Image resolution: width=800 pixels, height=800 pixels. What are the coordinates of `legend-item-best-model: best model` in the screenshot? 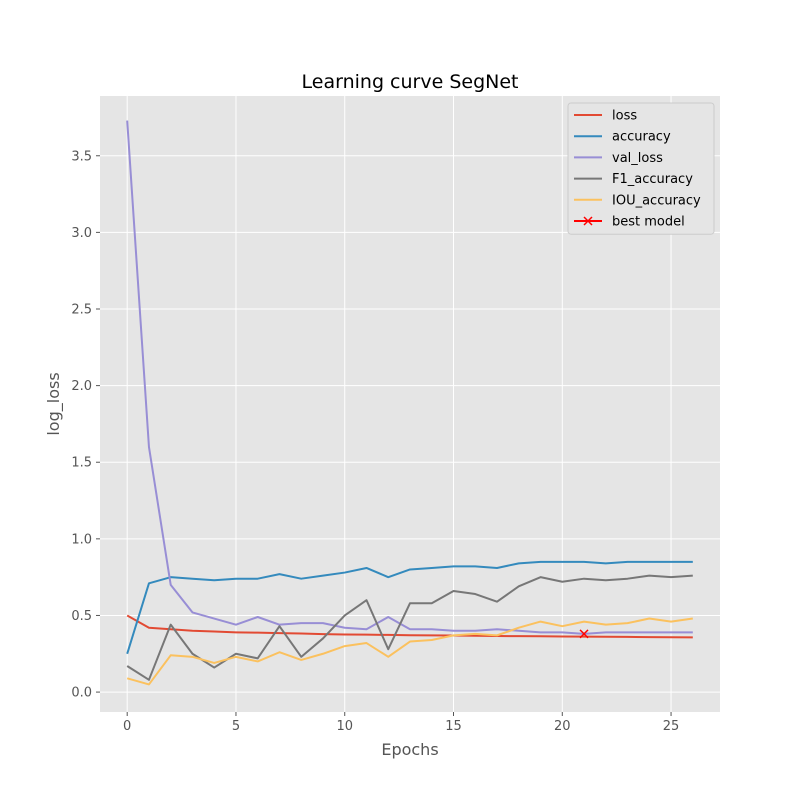 It's located at (629, 222).